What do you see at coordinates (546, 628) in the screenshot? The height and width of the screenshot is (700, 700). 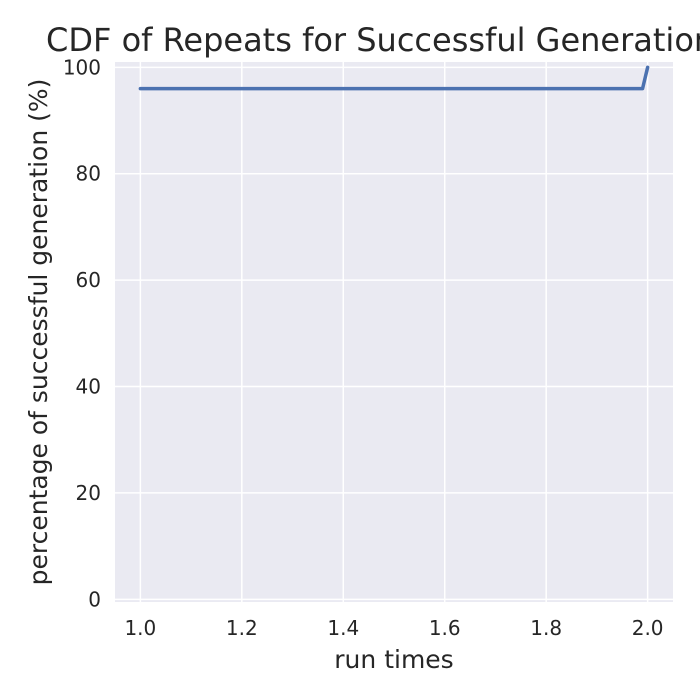 I see `x-tick-label: 1.8` at bounding box center [546, 628].